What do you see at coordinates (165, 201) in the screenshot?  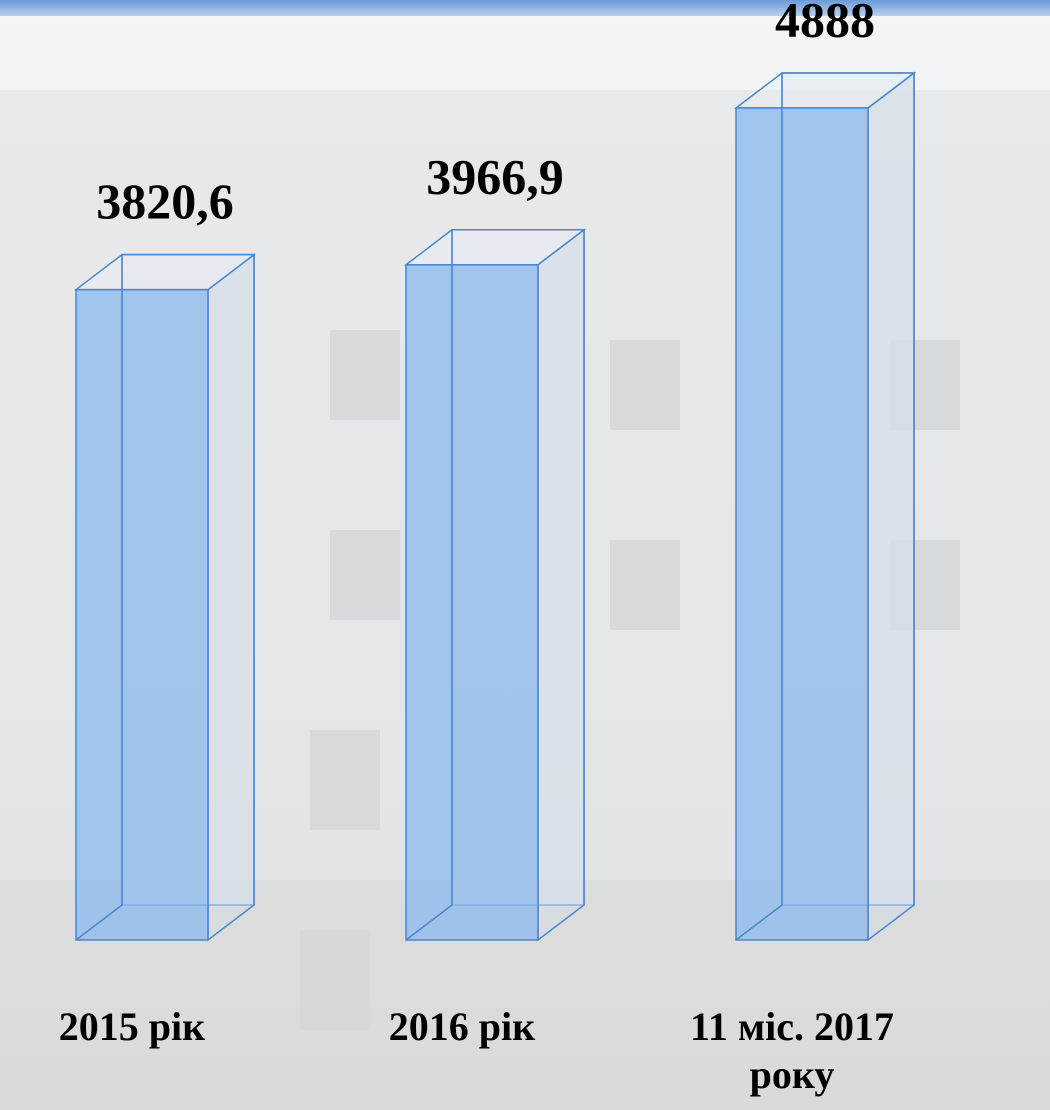 I see `value-label: 3820,6` at bounding box center [165, 201].